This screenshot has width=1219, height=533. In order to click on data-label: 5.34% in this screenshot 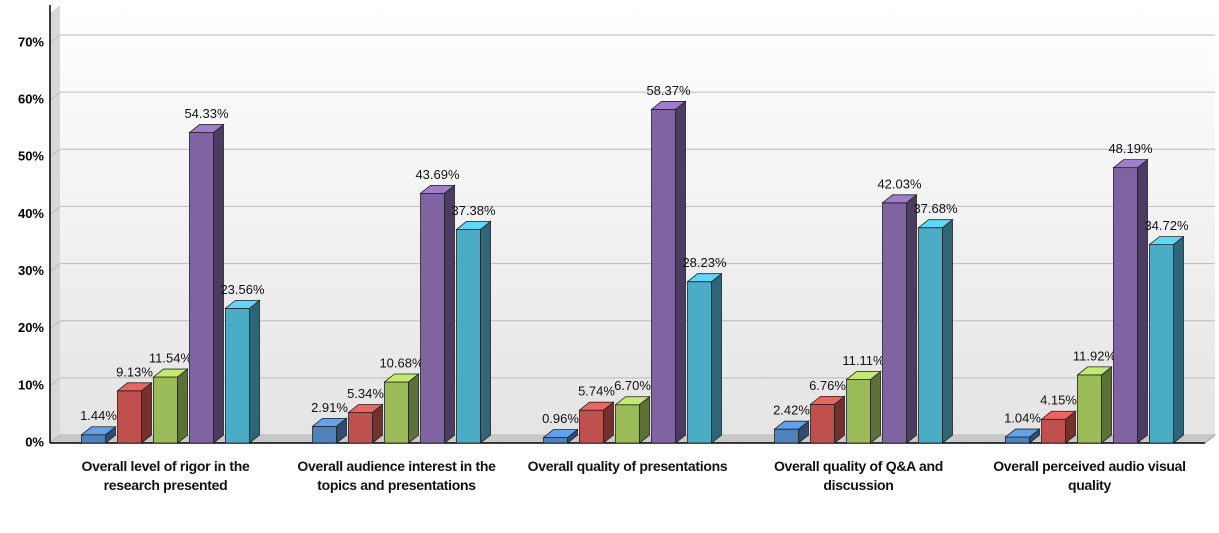, I will do `click(365, 393)`.